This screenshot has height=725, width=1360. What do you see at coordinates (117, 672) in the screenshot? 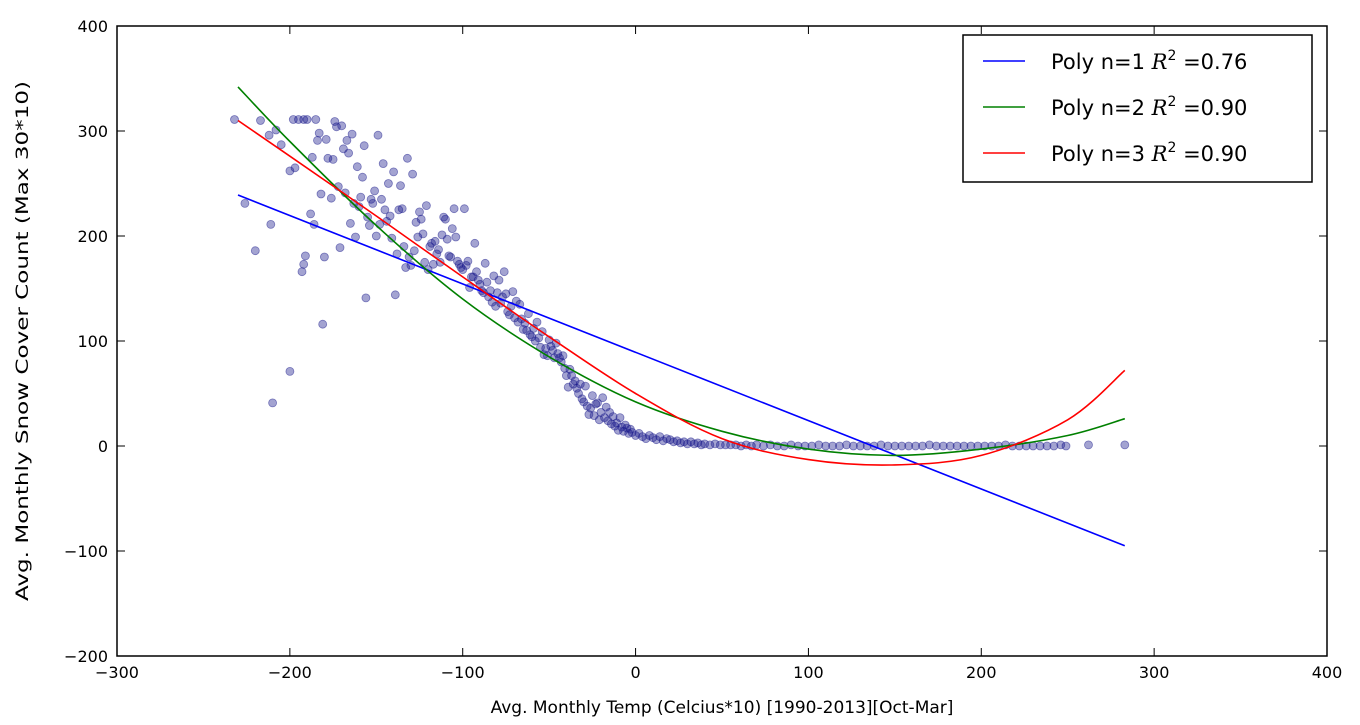
I see `x-tick-label: −300` at bounding box center [117, 672].